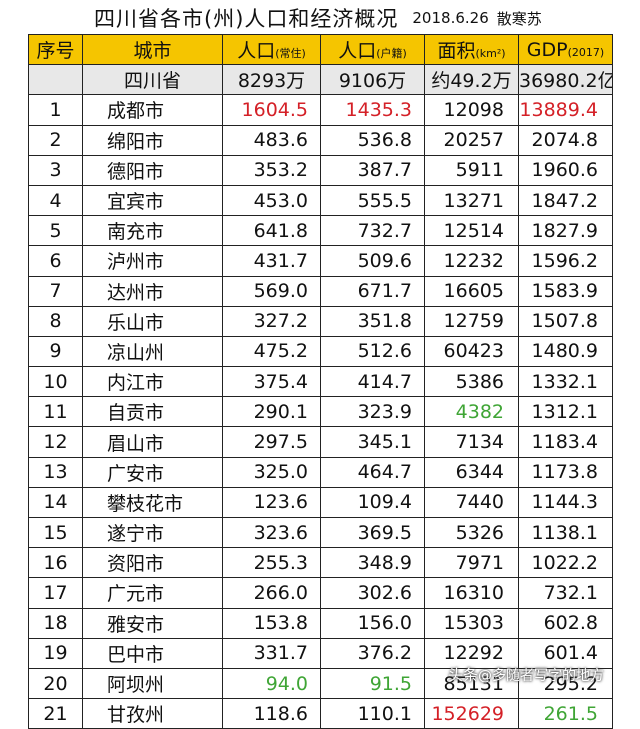 The height and width of the screenshot is (729, 640). I want to click on row-city: 广安市, so click(152, 472).